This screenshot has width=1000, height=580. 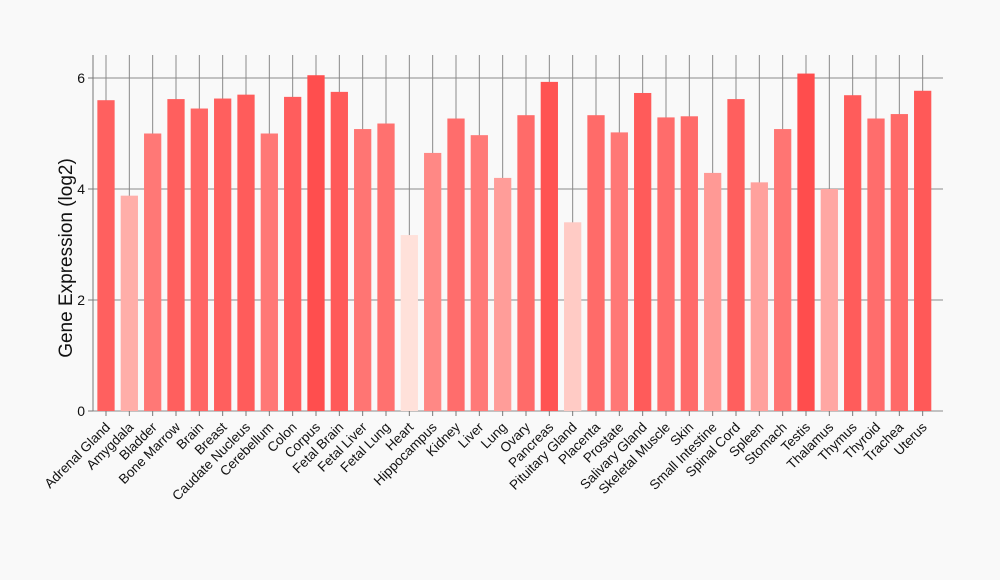 What do you see at coordinates (66, 258) in the screenshot?
I see `y-axis-label: Gene Expression (log2)` at bounding box center [66, 258].